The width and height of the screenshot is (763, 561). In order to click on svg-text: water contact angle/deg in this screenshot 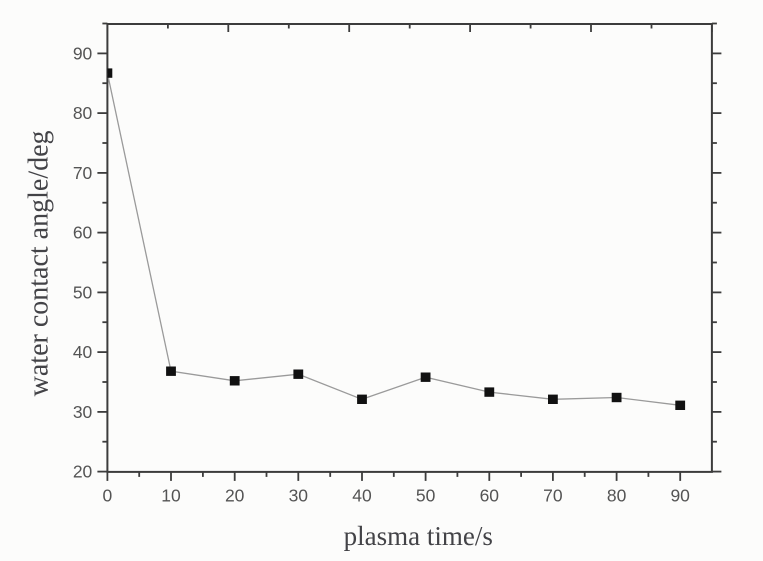, I will do `click(39, 263)`.